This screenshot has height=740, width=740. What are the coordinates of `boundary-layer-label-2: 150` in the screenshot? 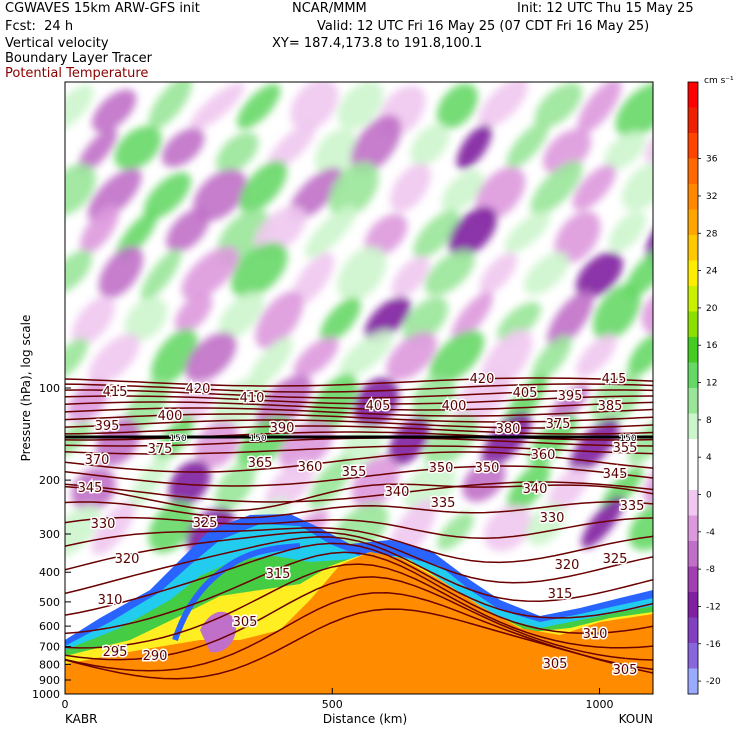 It's located at (627, 439).